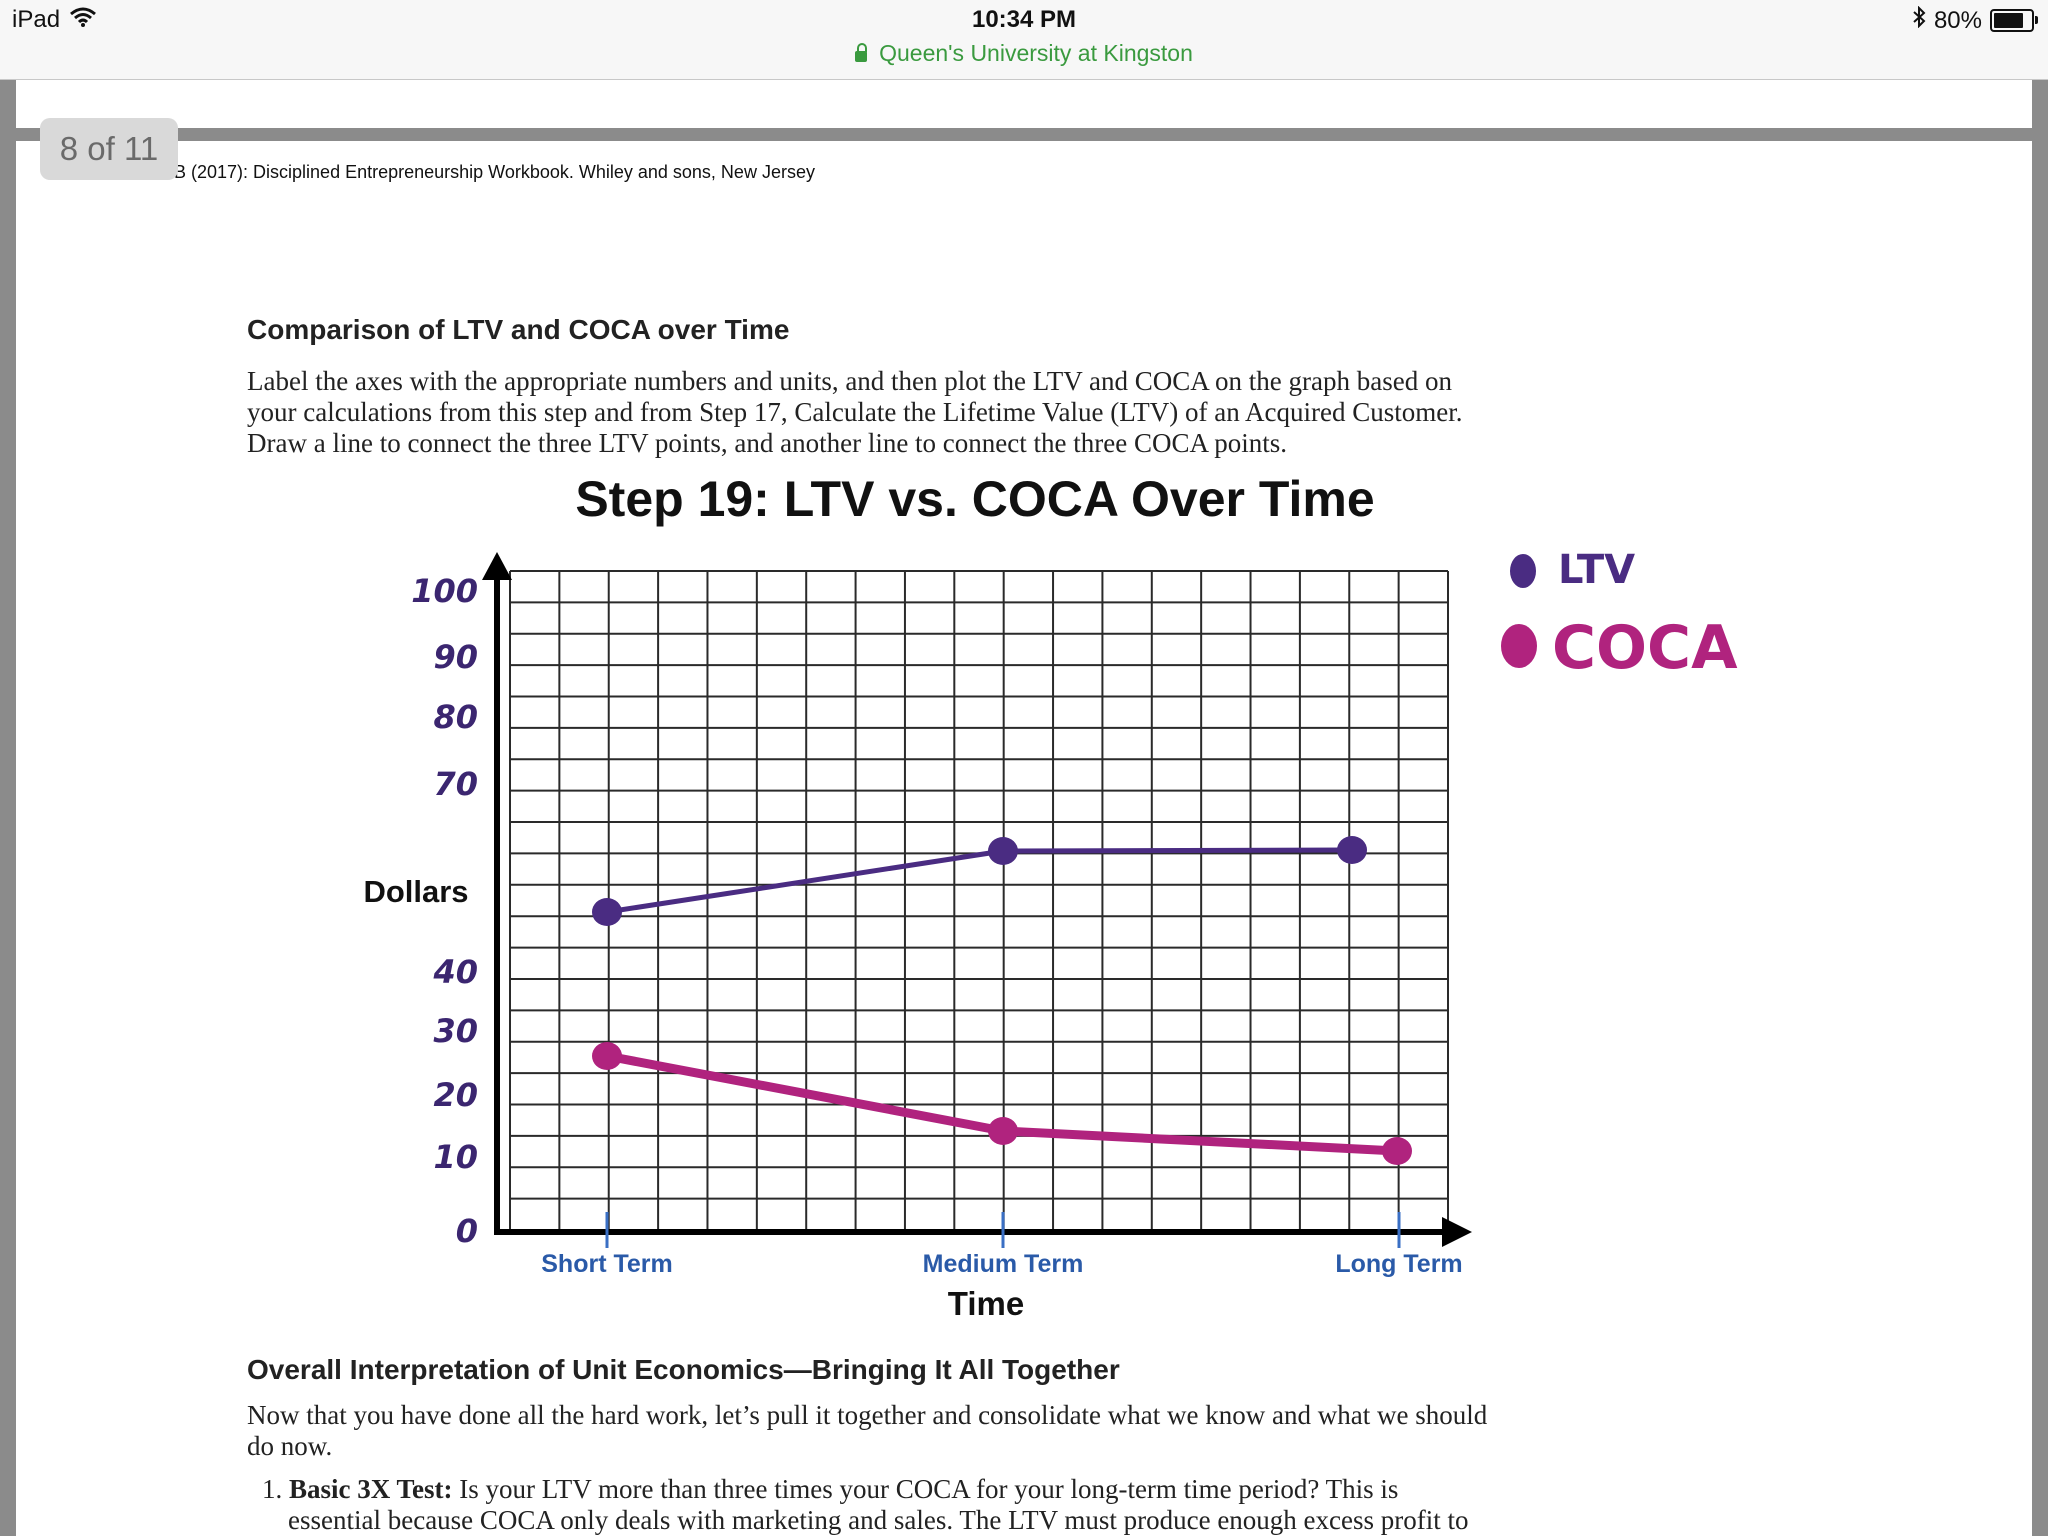  What do you see at coordinates (1024, 104) in the screenshot?
I see `previous-page-edge` at bounding box center [1024, 104].